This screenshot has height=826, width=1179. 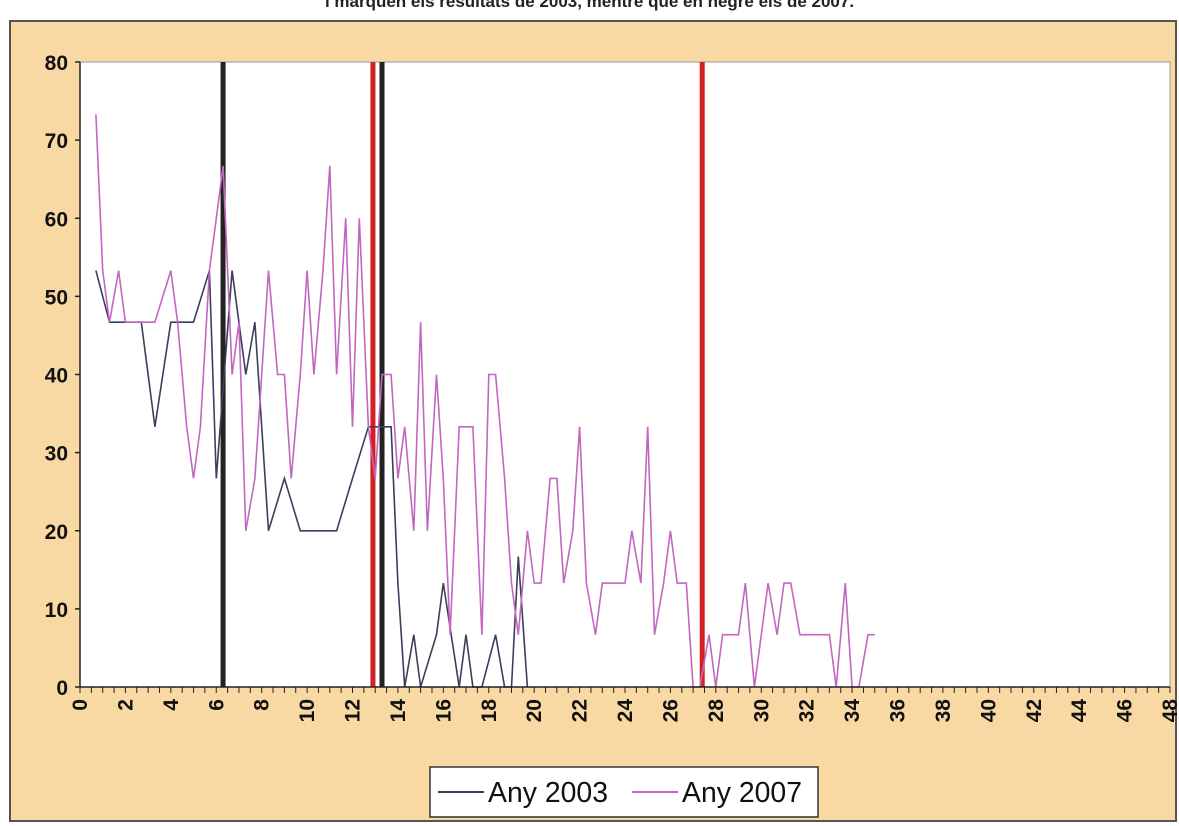 I want to click on x-tick-label: 42, so click(x=1034, y=710).